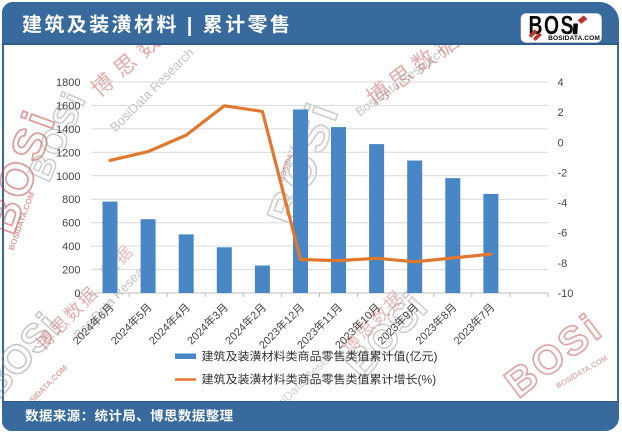 The width and height of the screenshot is (622, 433). I want to click on svg-text: 400, so click(71, 247).